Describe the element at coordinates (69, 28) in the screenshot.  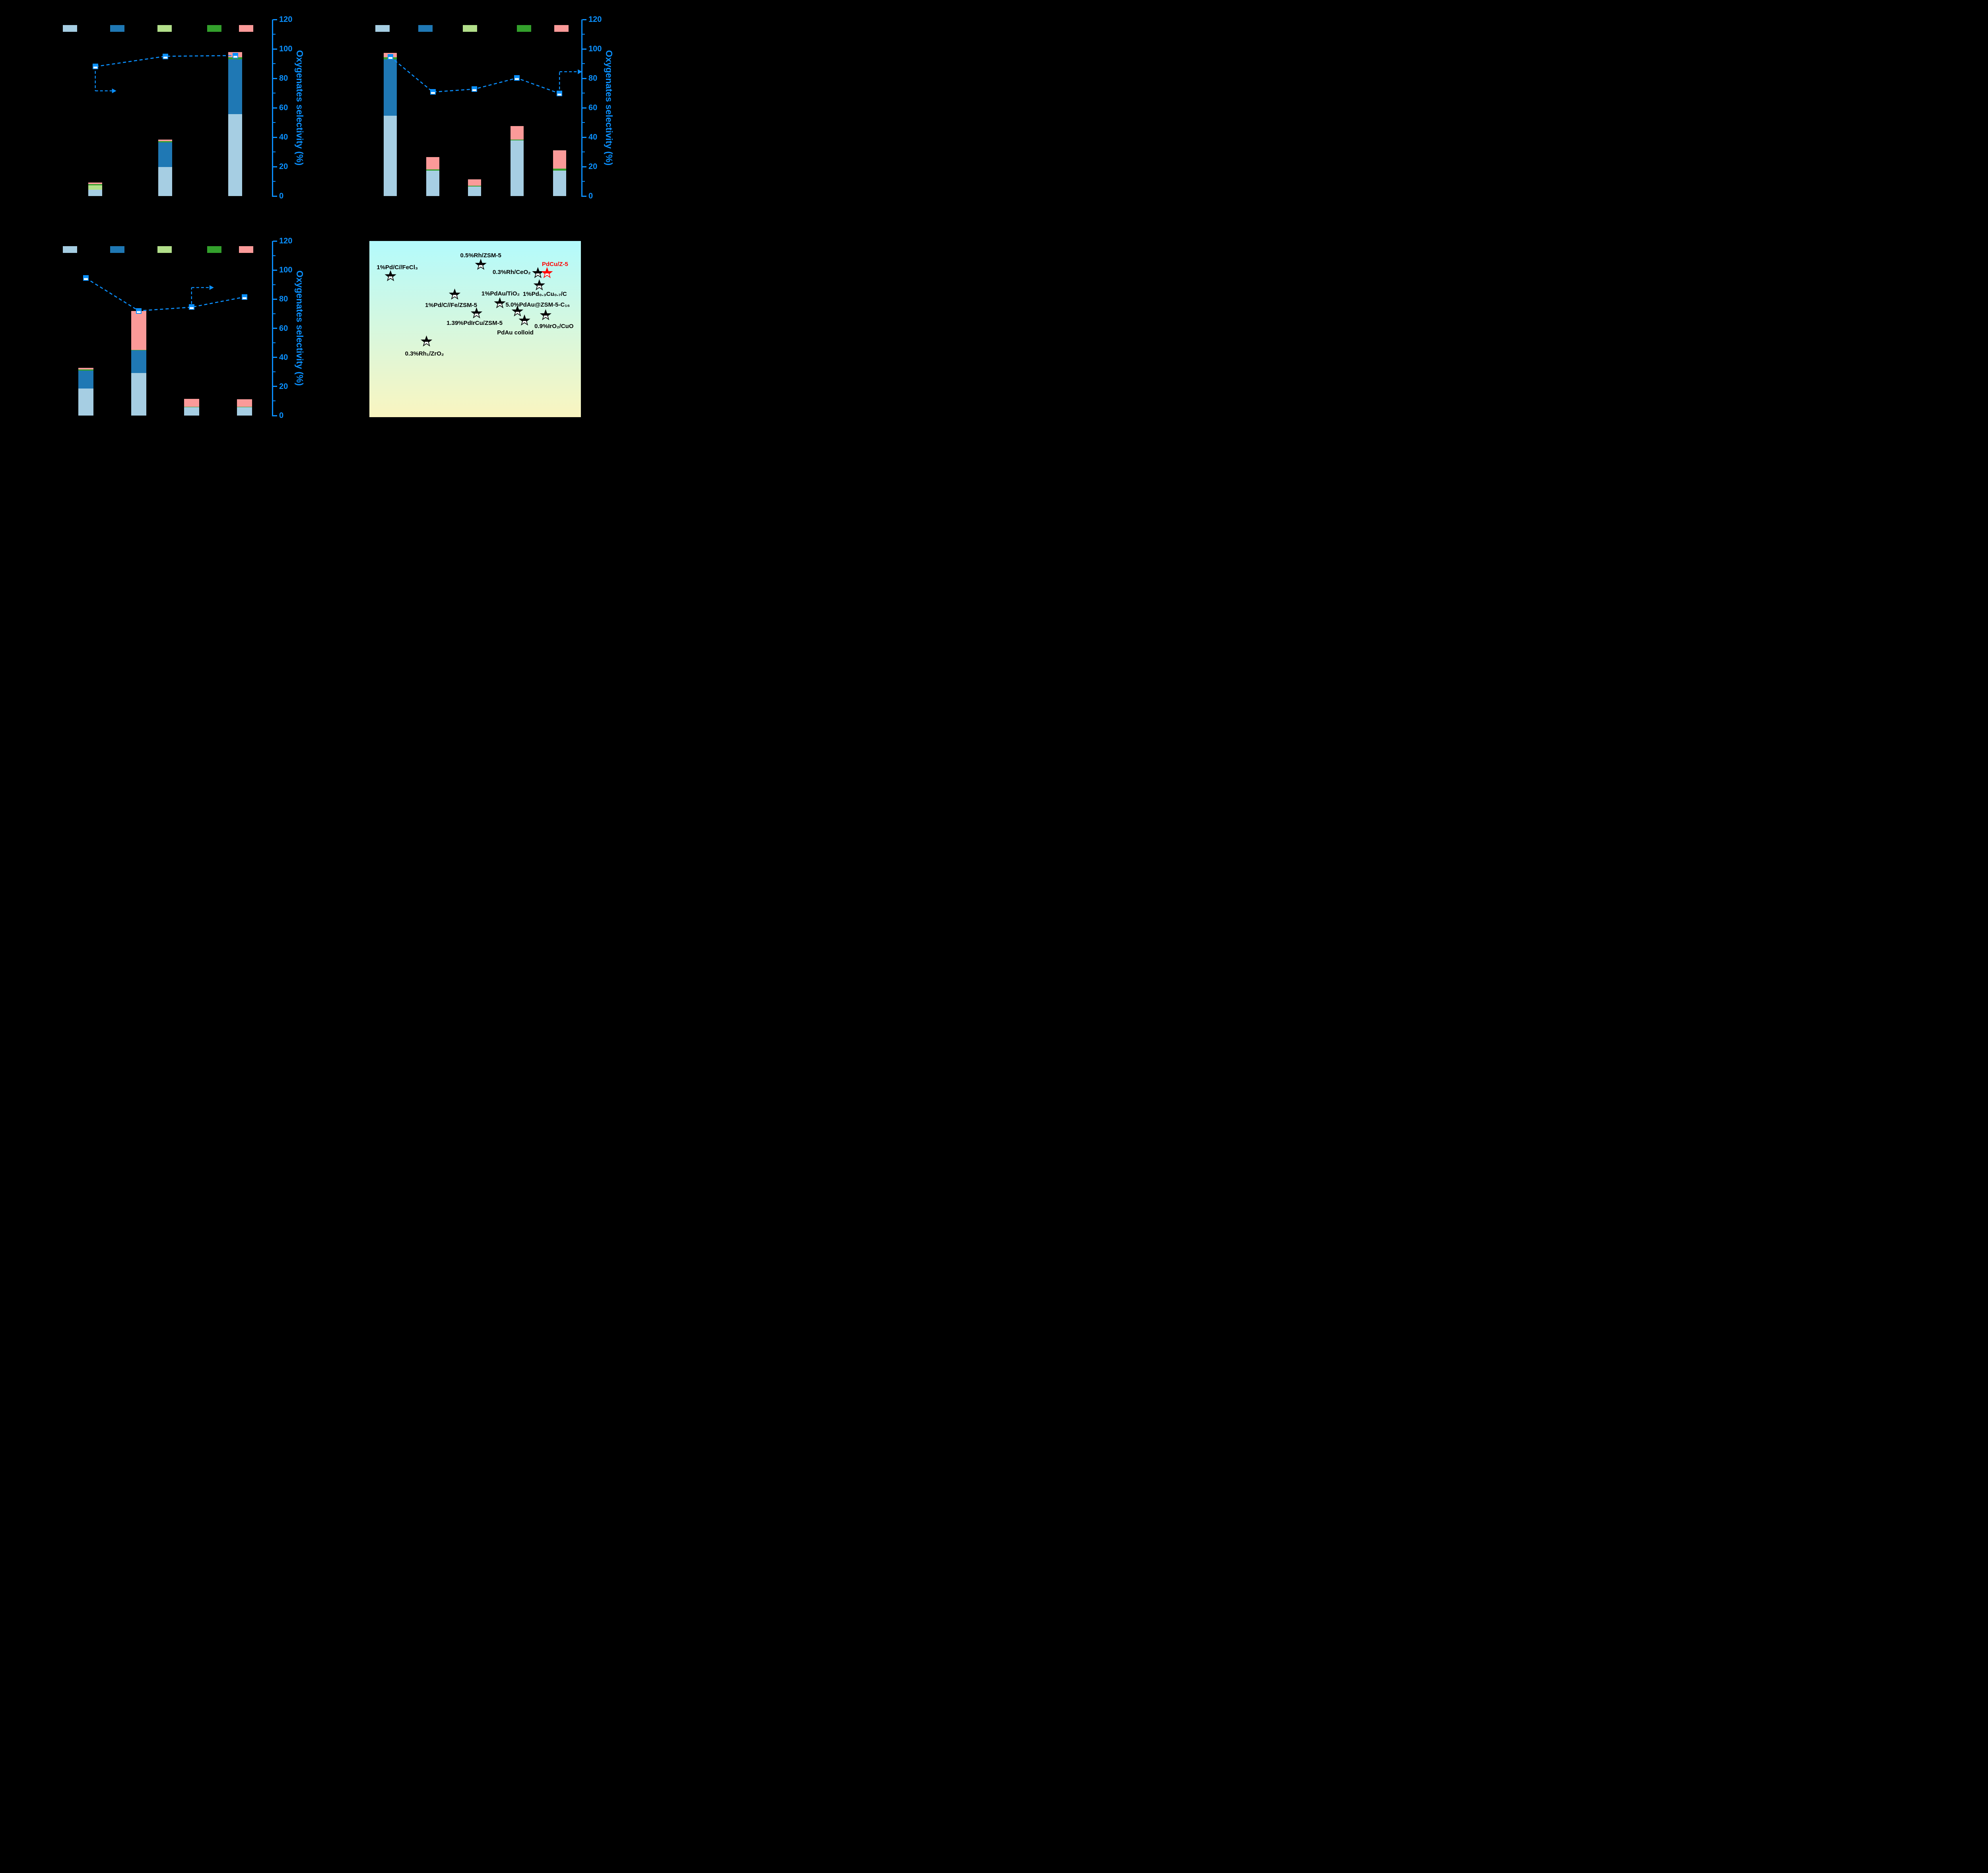
I see `legend-swatch-CH3OH` at that location.